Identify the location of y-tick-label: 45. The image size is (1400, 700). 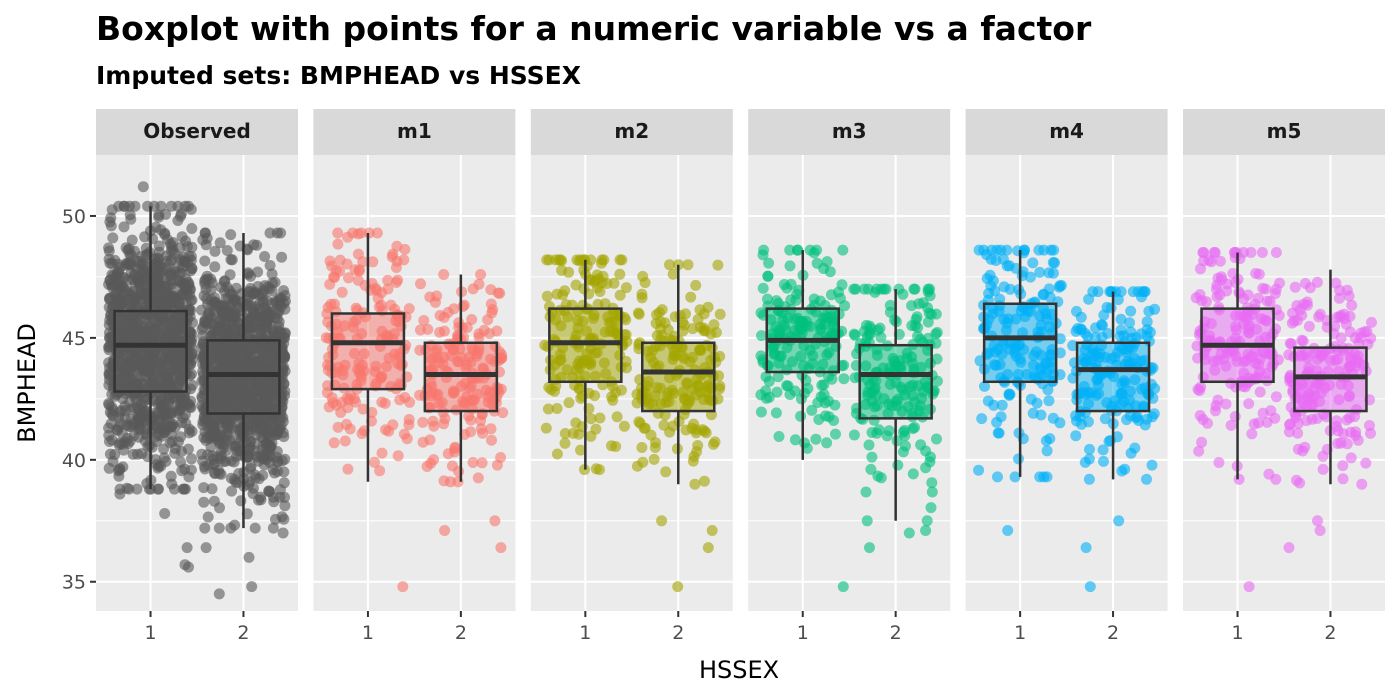
(74, 339).